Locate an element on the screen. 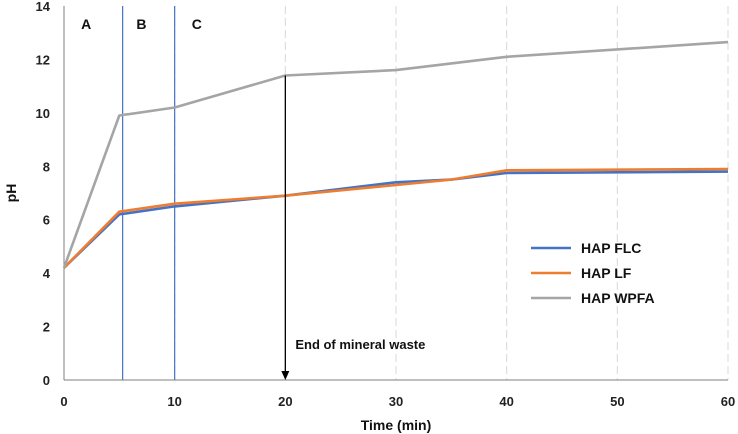 This screenshot has width=738, height=434. x-tick-label-40: 40 is located at coordinates (506, 401).